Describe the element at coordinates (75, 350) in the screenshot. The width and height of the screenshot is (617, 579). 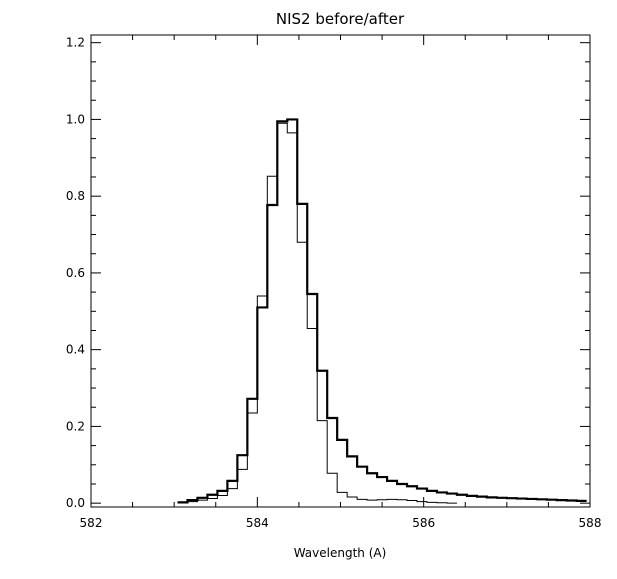
I see `y-tick-label: 0.4` at that location.